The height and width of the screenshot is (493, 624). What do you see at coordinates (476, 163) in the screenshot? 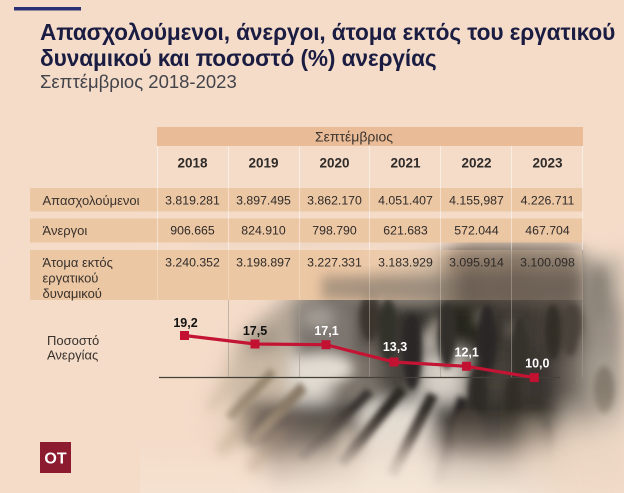
I see `svg-text: 2022` at bounding box center [476, 163].